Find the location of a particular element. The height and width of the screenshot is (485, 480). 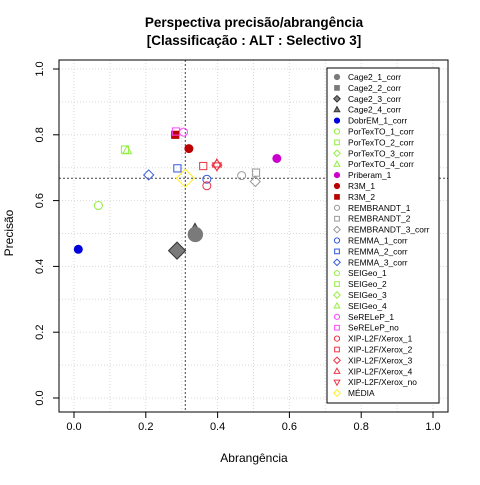

point-portexto-4-corr is located at coordinates (127, 149).